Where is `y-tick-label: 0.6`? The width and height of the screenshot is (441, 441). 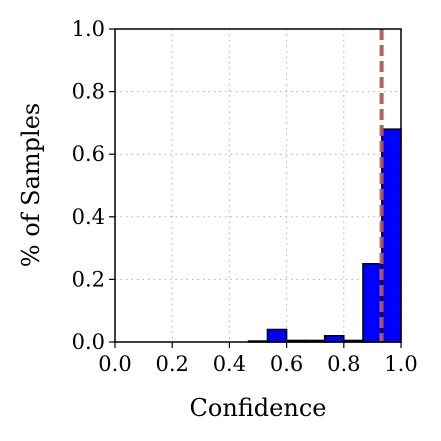 y-tick-label: 0.6 is located at coordinates (88, 154).